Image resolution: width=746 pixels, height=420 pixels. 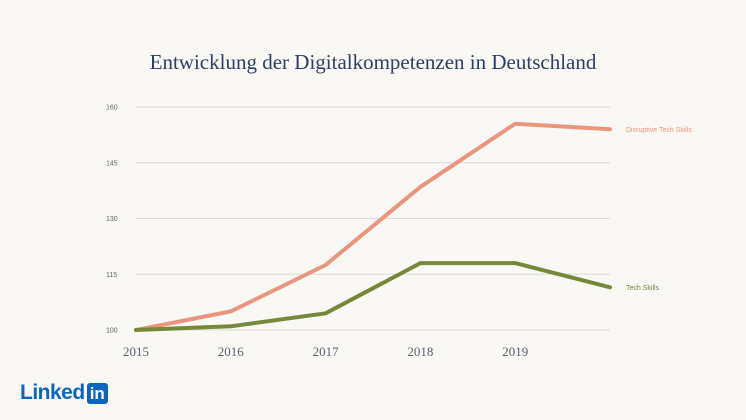 I want to click on x-tick-label: 2018, so click(x=420, y=351).